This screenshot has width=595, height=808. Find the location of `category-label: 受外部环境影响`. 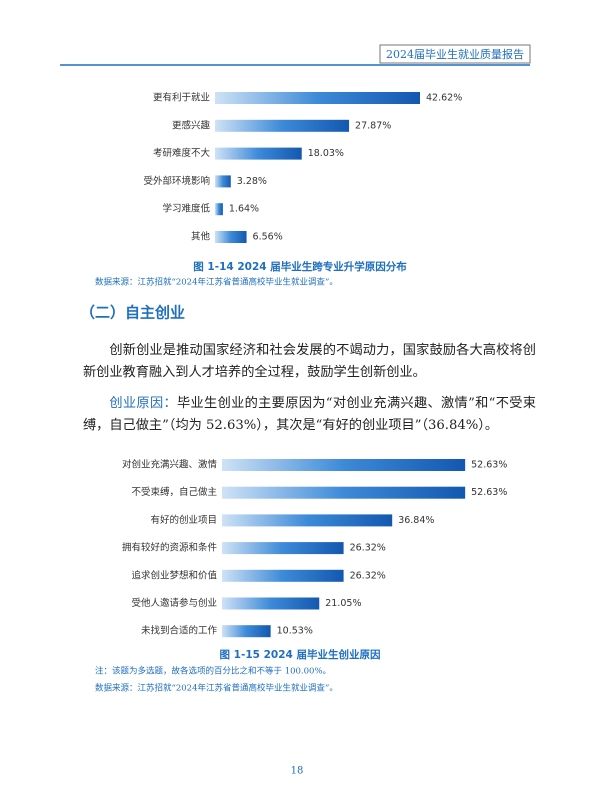

category-label: 受外部环境影响 is located at coordinates (176, 181).